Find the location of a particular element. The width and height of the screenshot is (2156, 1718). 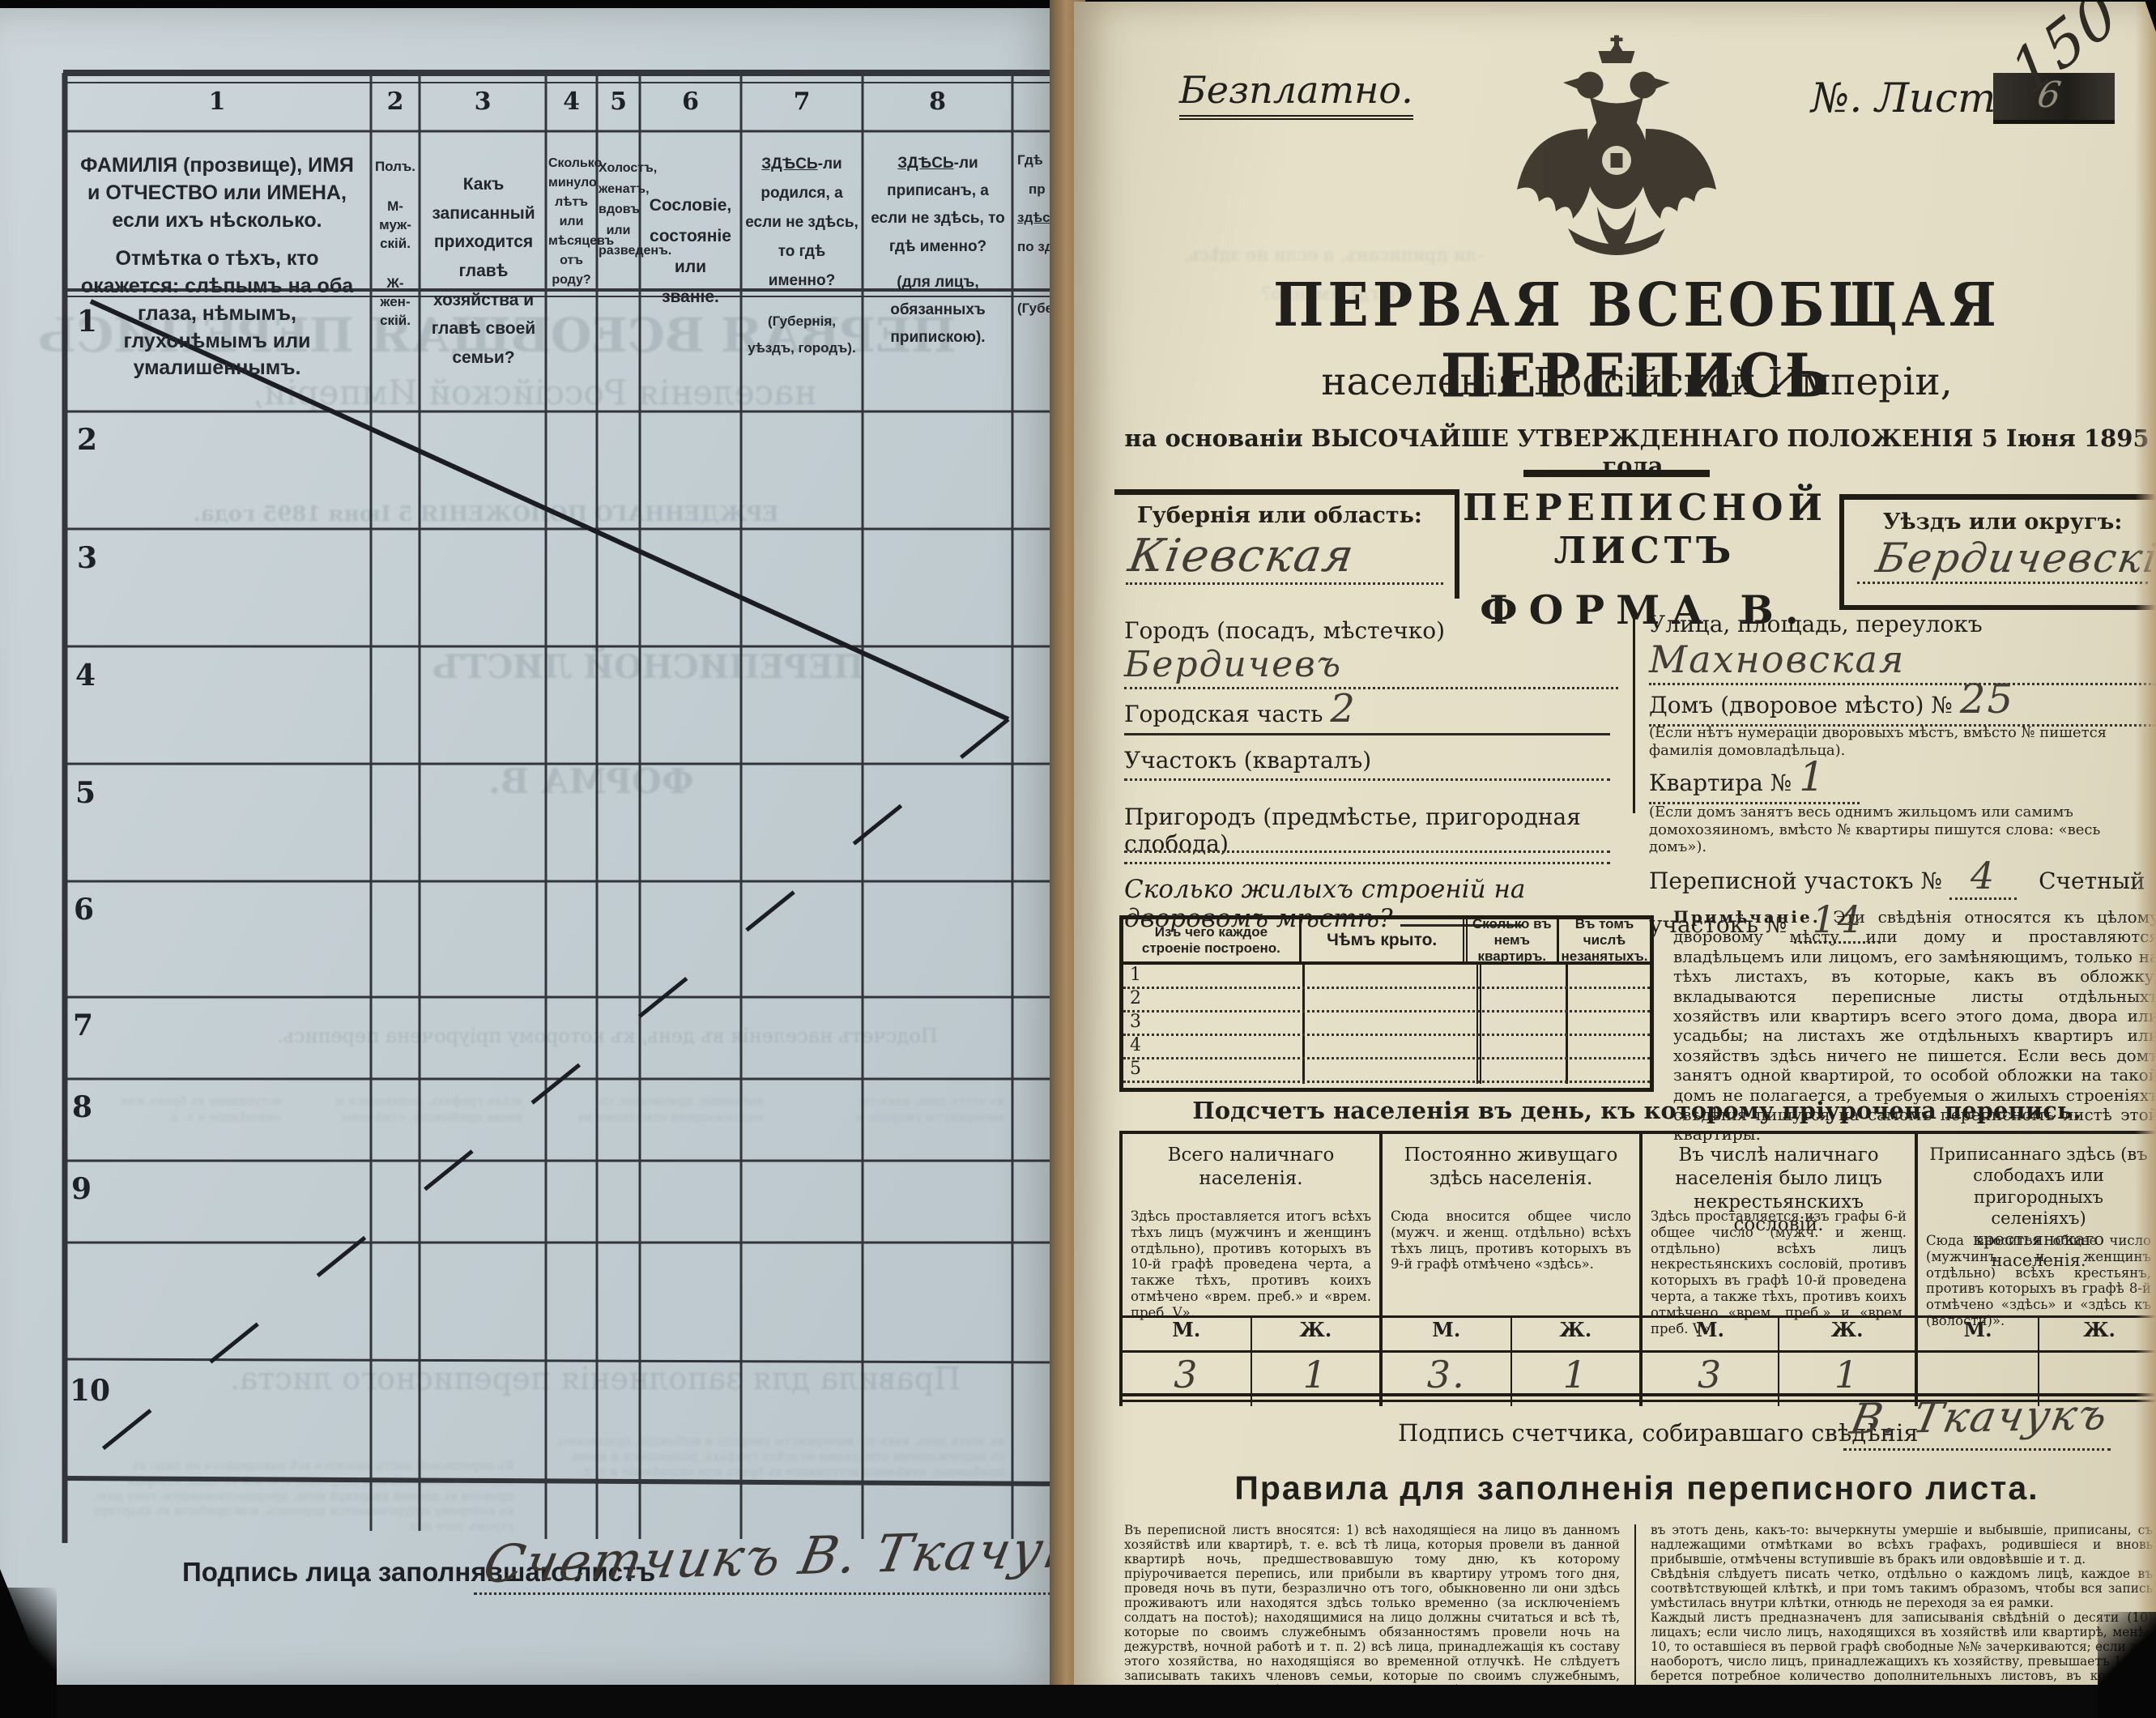

counter-signature-label: Подпись счетчика, собиравшаго свѣдѣнія is located at coordinates (1658, 1433).